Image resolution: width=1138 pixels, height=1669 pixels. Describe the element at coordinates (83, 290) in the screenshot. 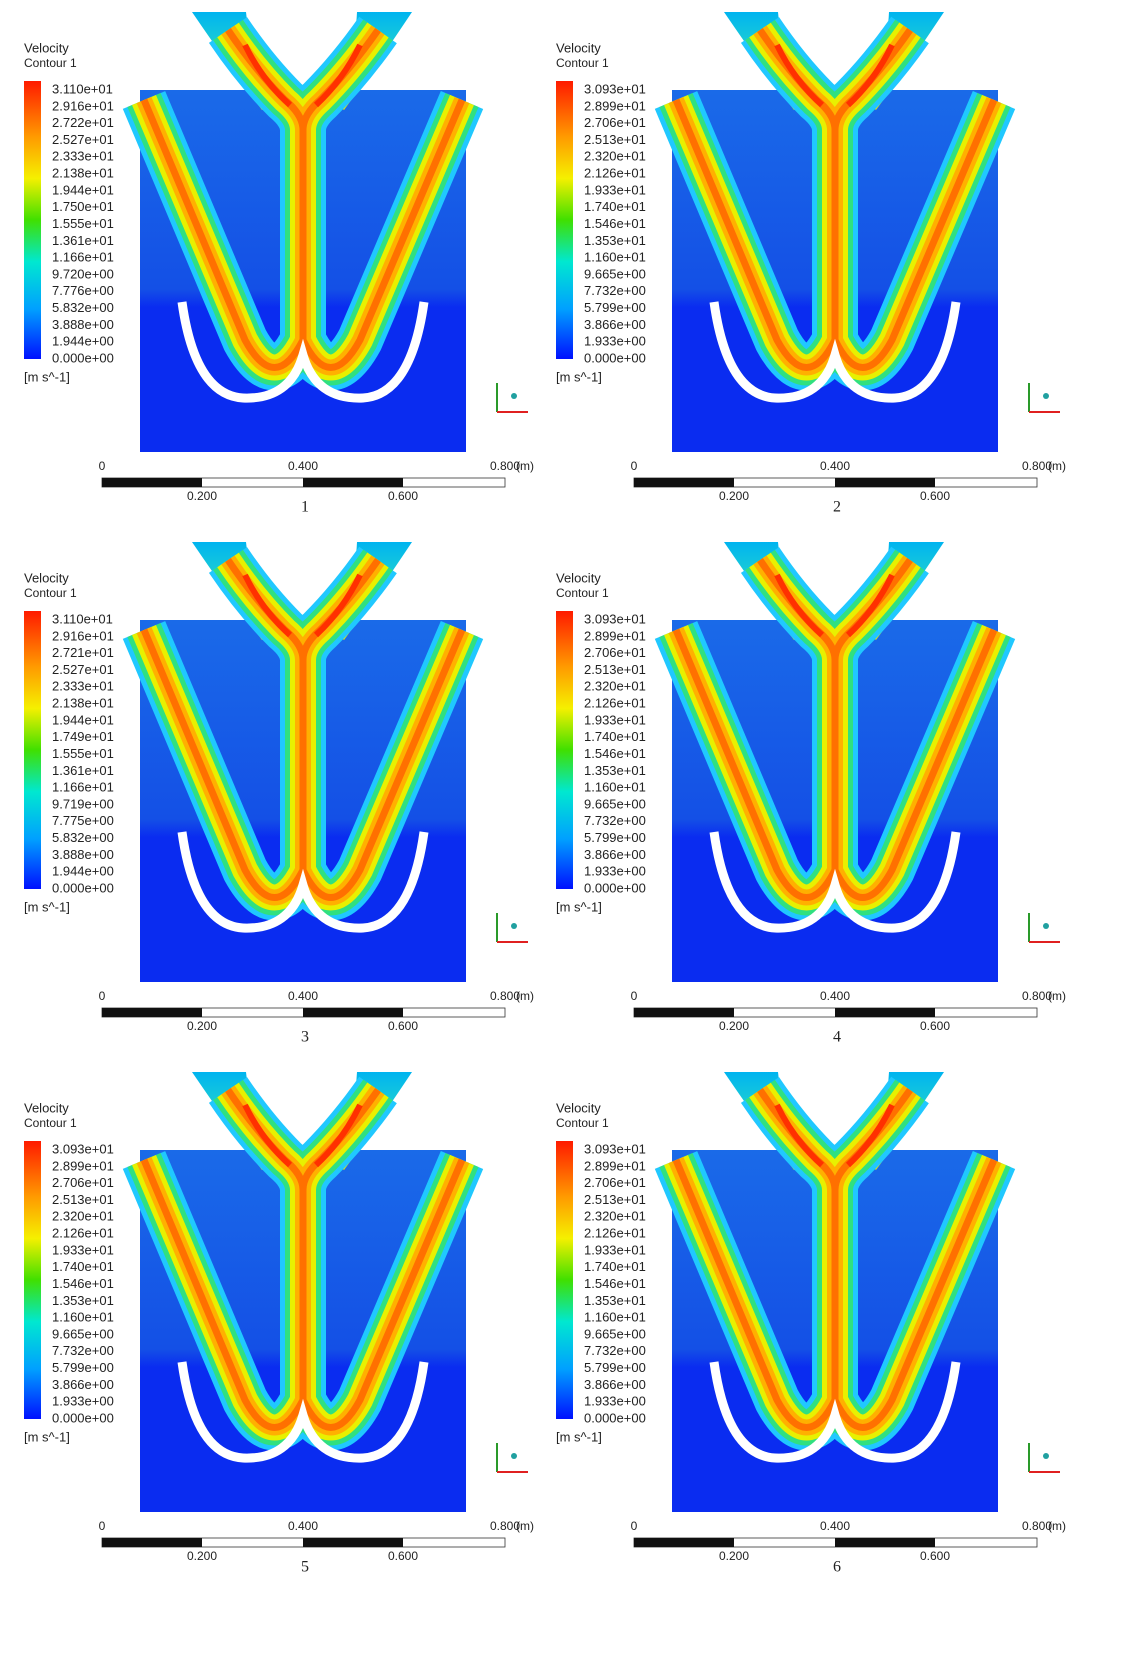

I see `legend-label: 7.776e+00` at that location.